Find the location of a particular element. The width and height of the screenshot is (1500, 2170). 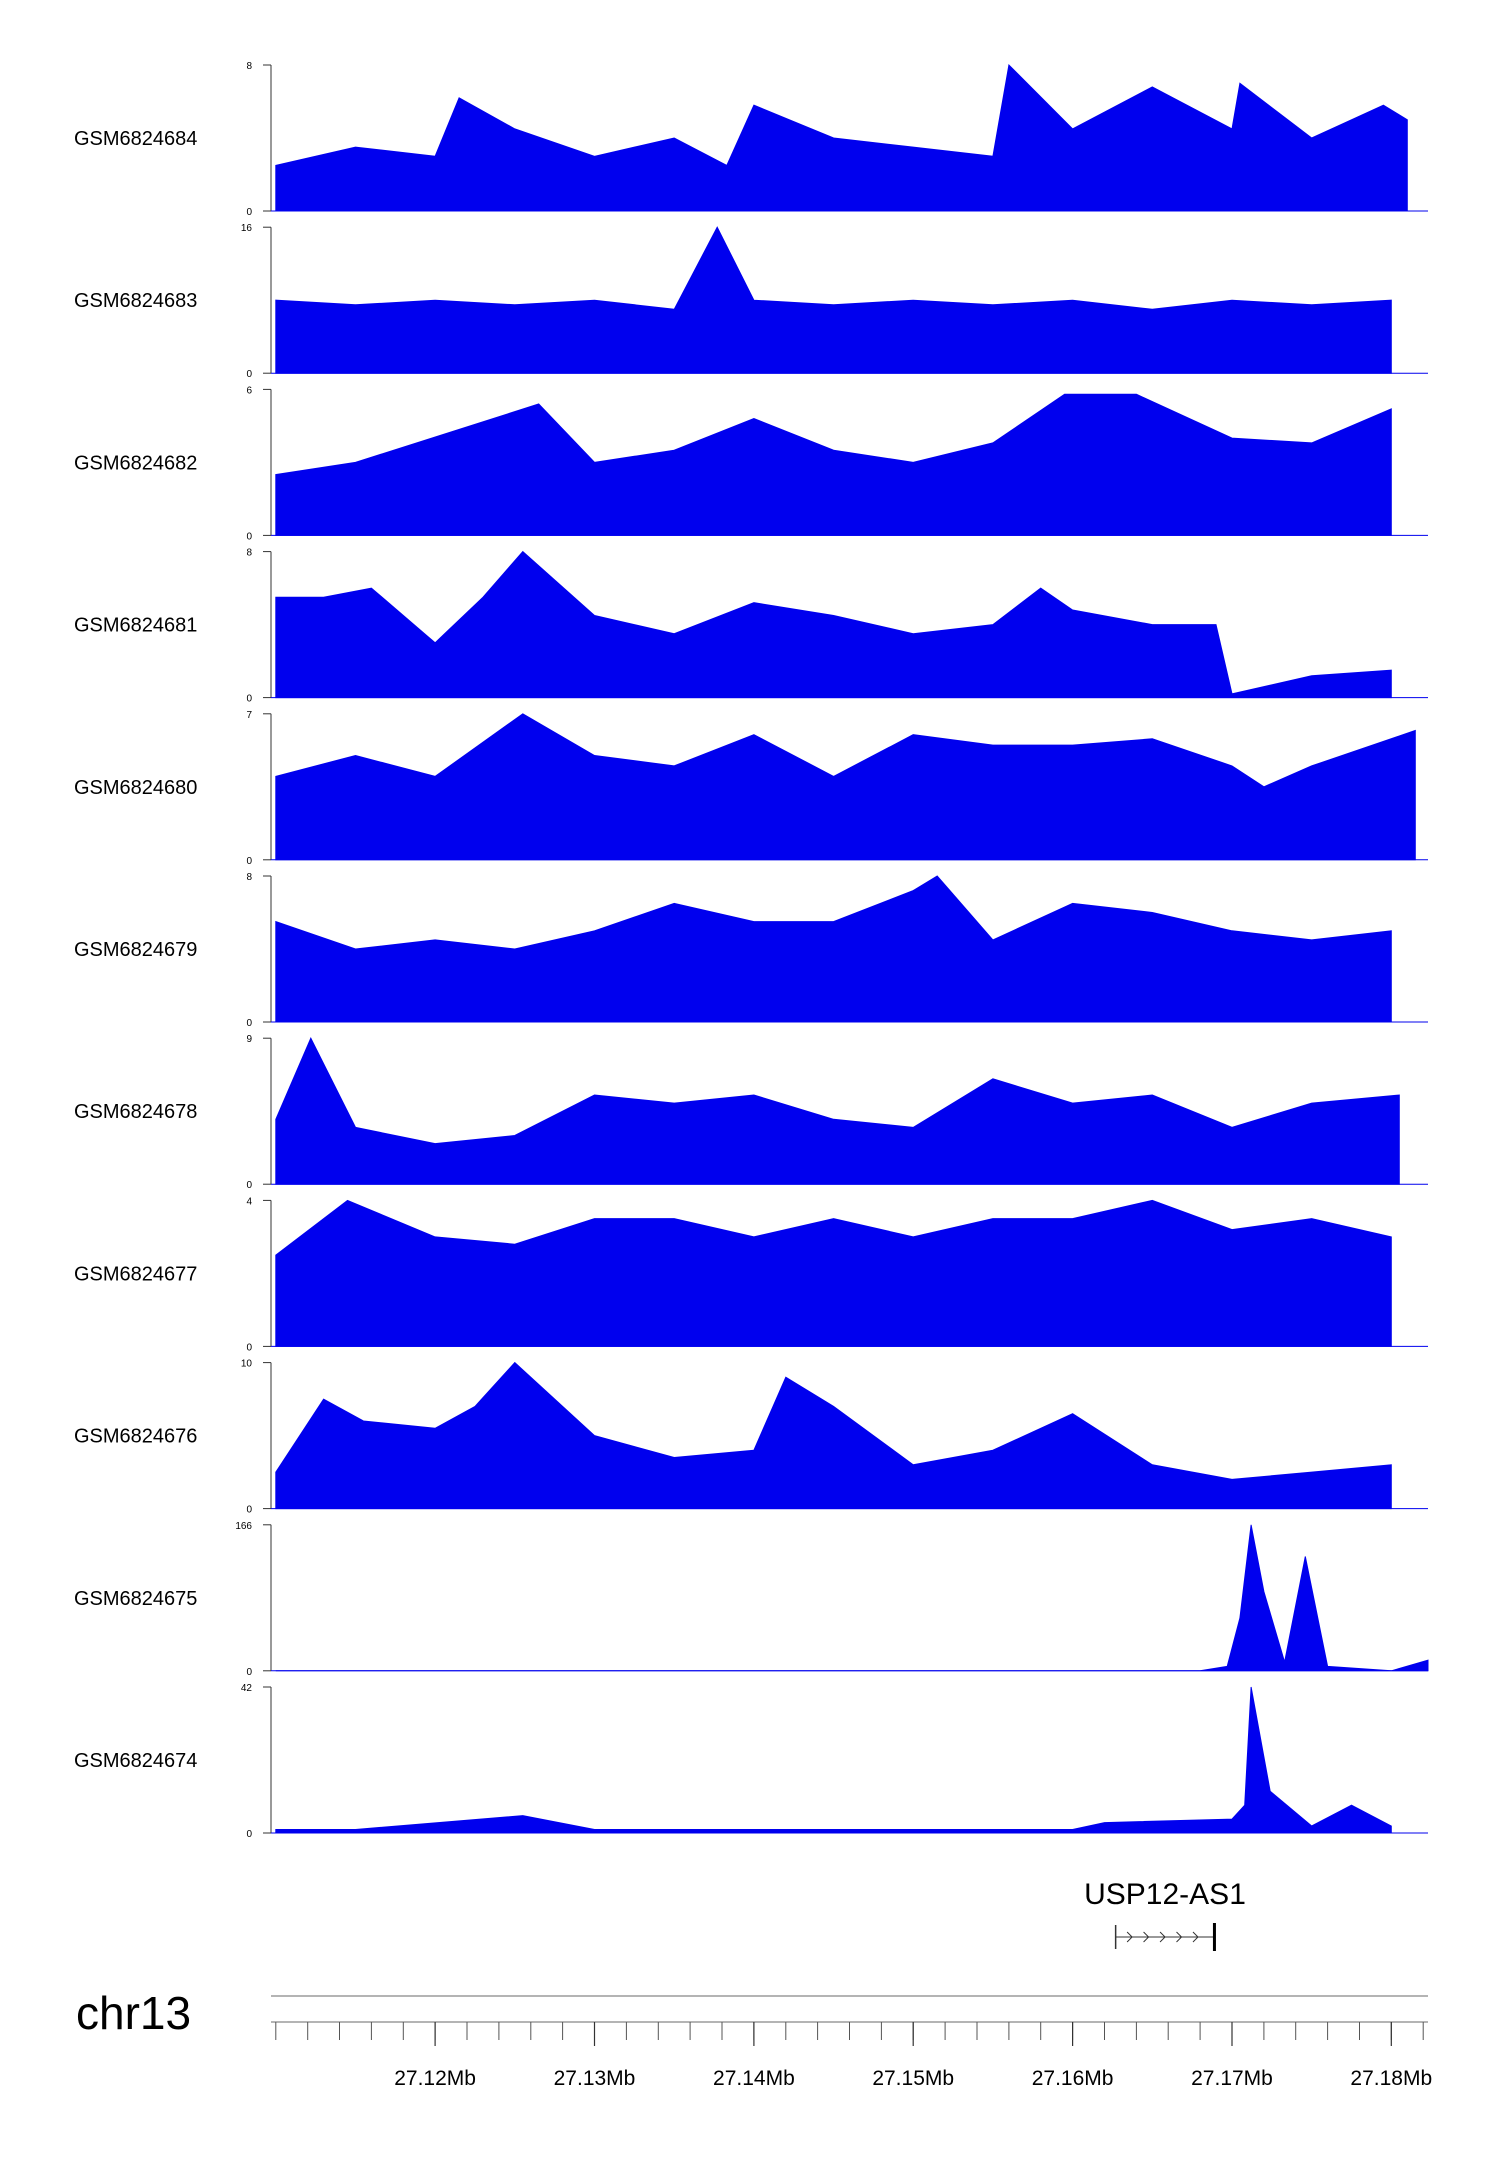

track-label: GSM6824679 is located at coordinates (135, 950).